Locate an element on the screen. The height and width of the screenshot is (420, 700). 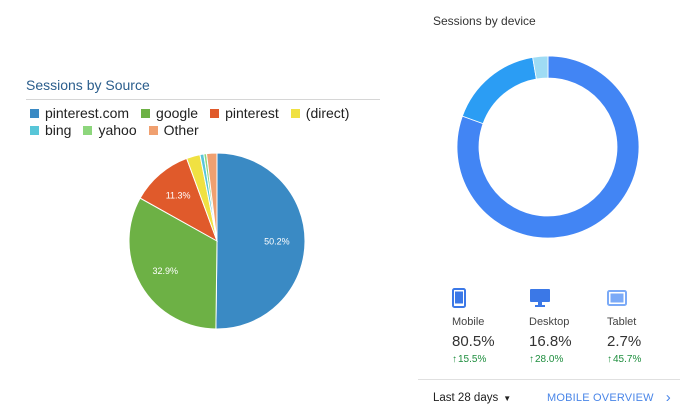
legend-label: google is located at coordinates (177, 113).